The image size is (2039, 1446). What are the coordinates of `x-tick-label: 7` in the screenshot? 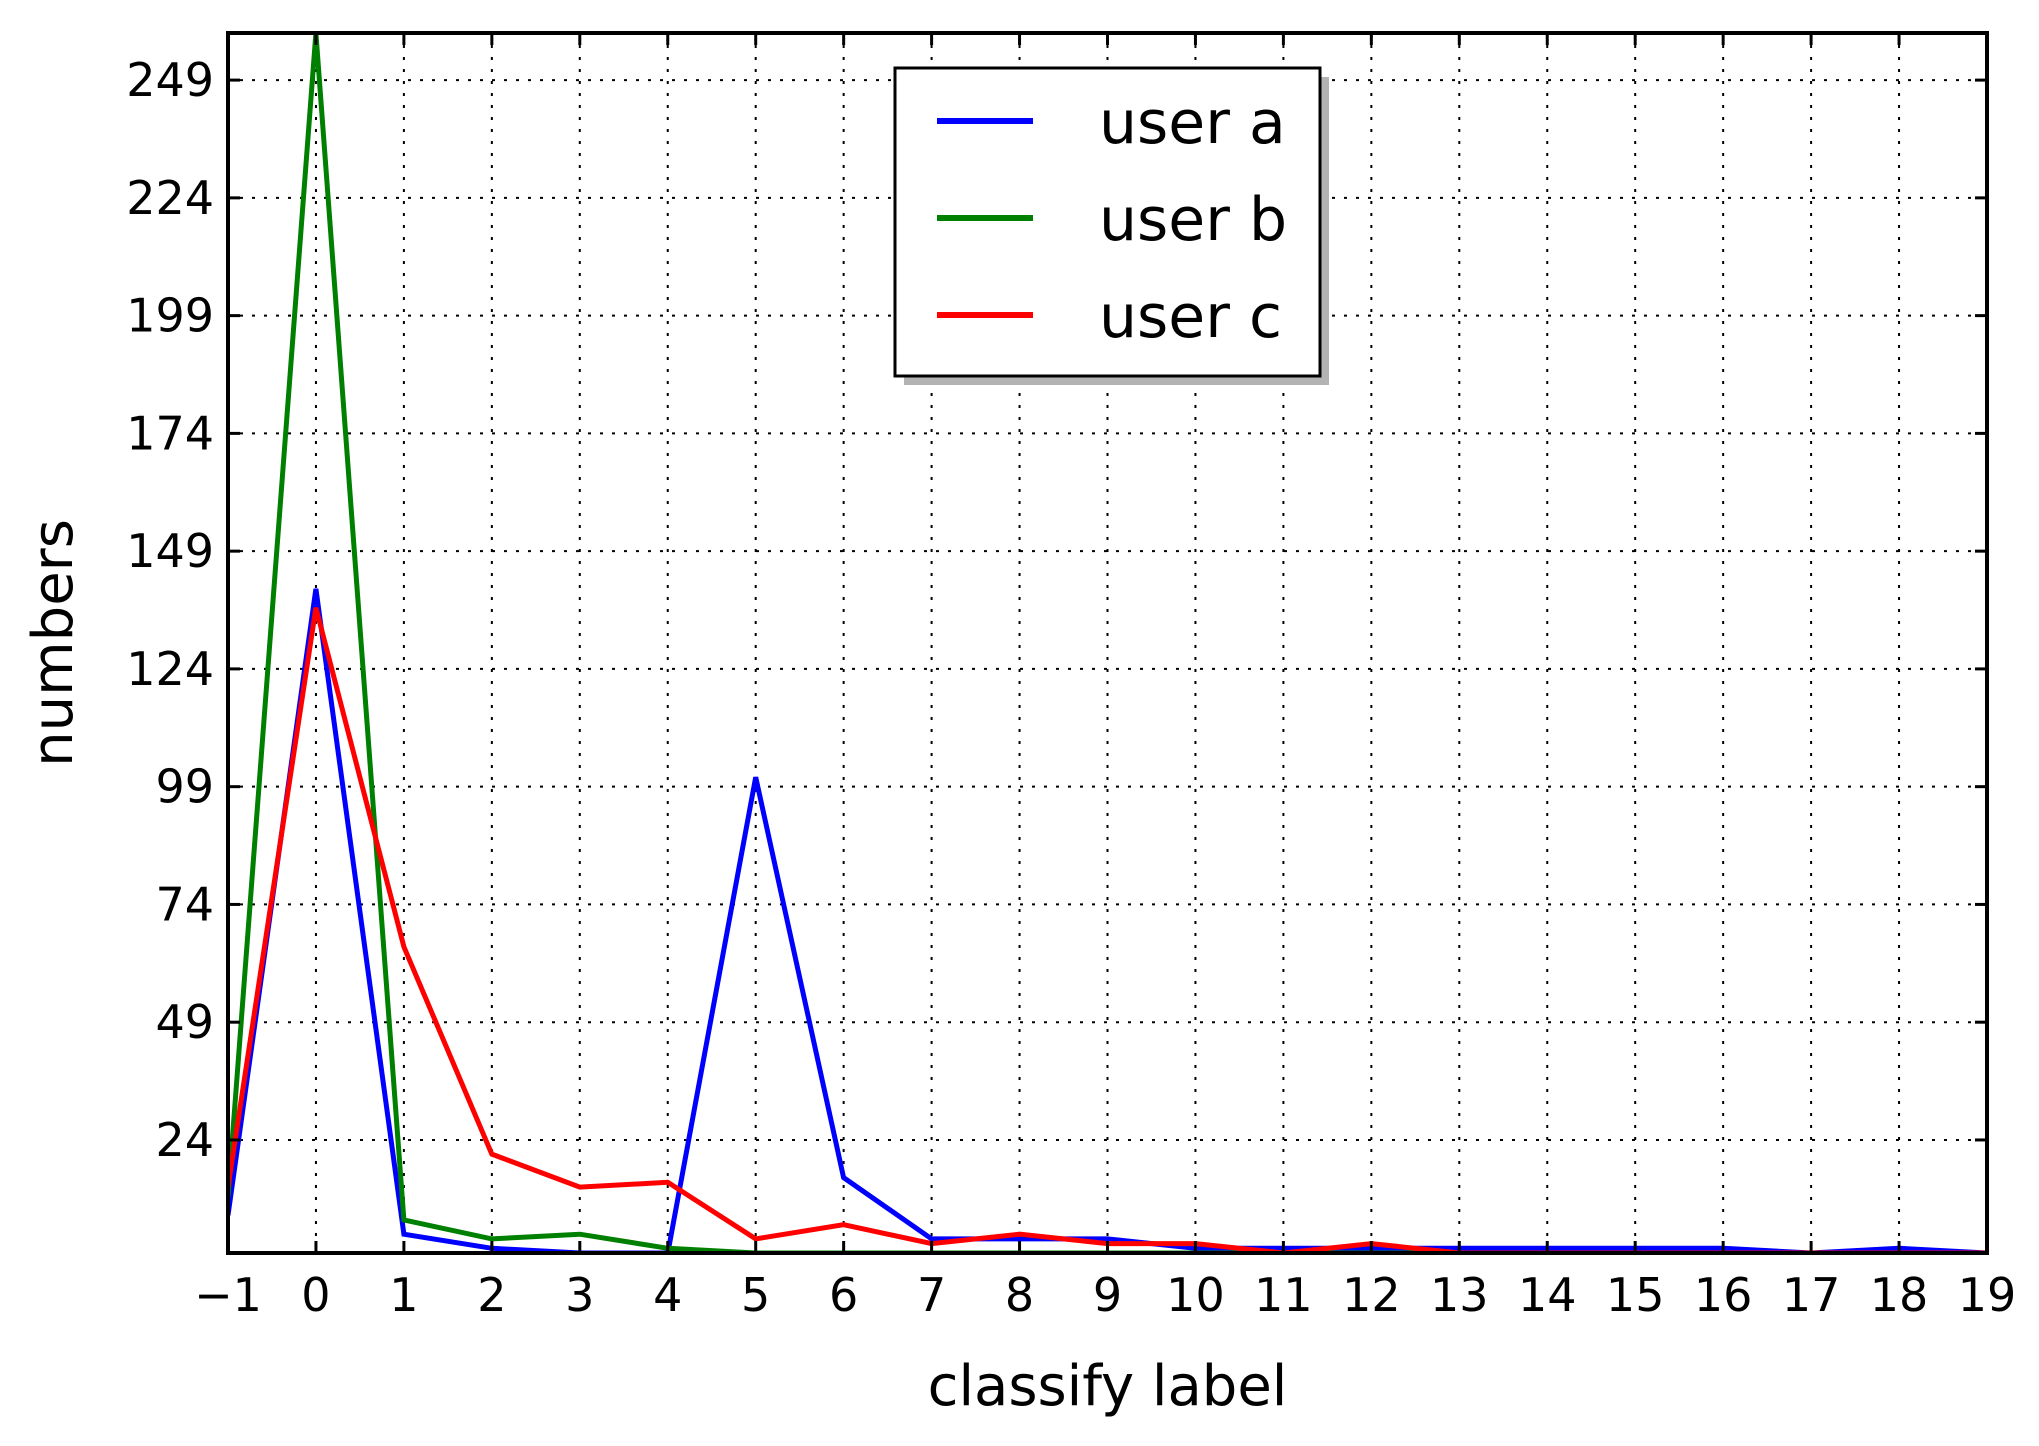 It's located at (931, 1295).